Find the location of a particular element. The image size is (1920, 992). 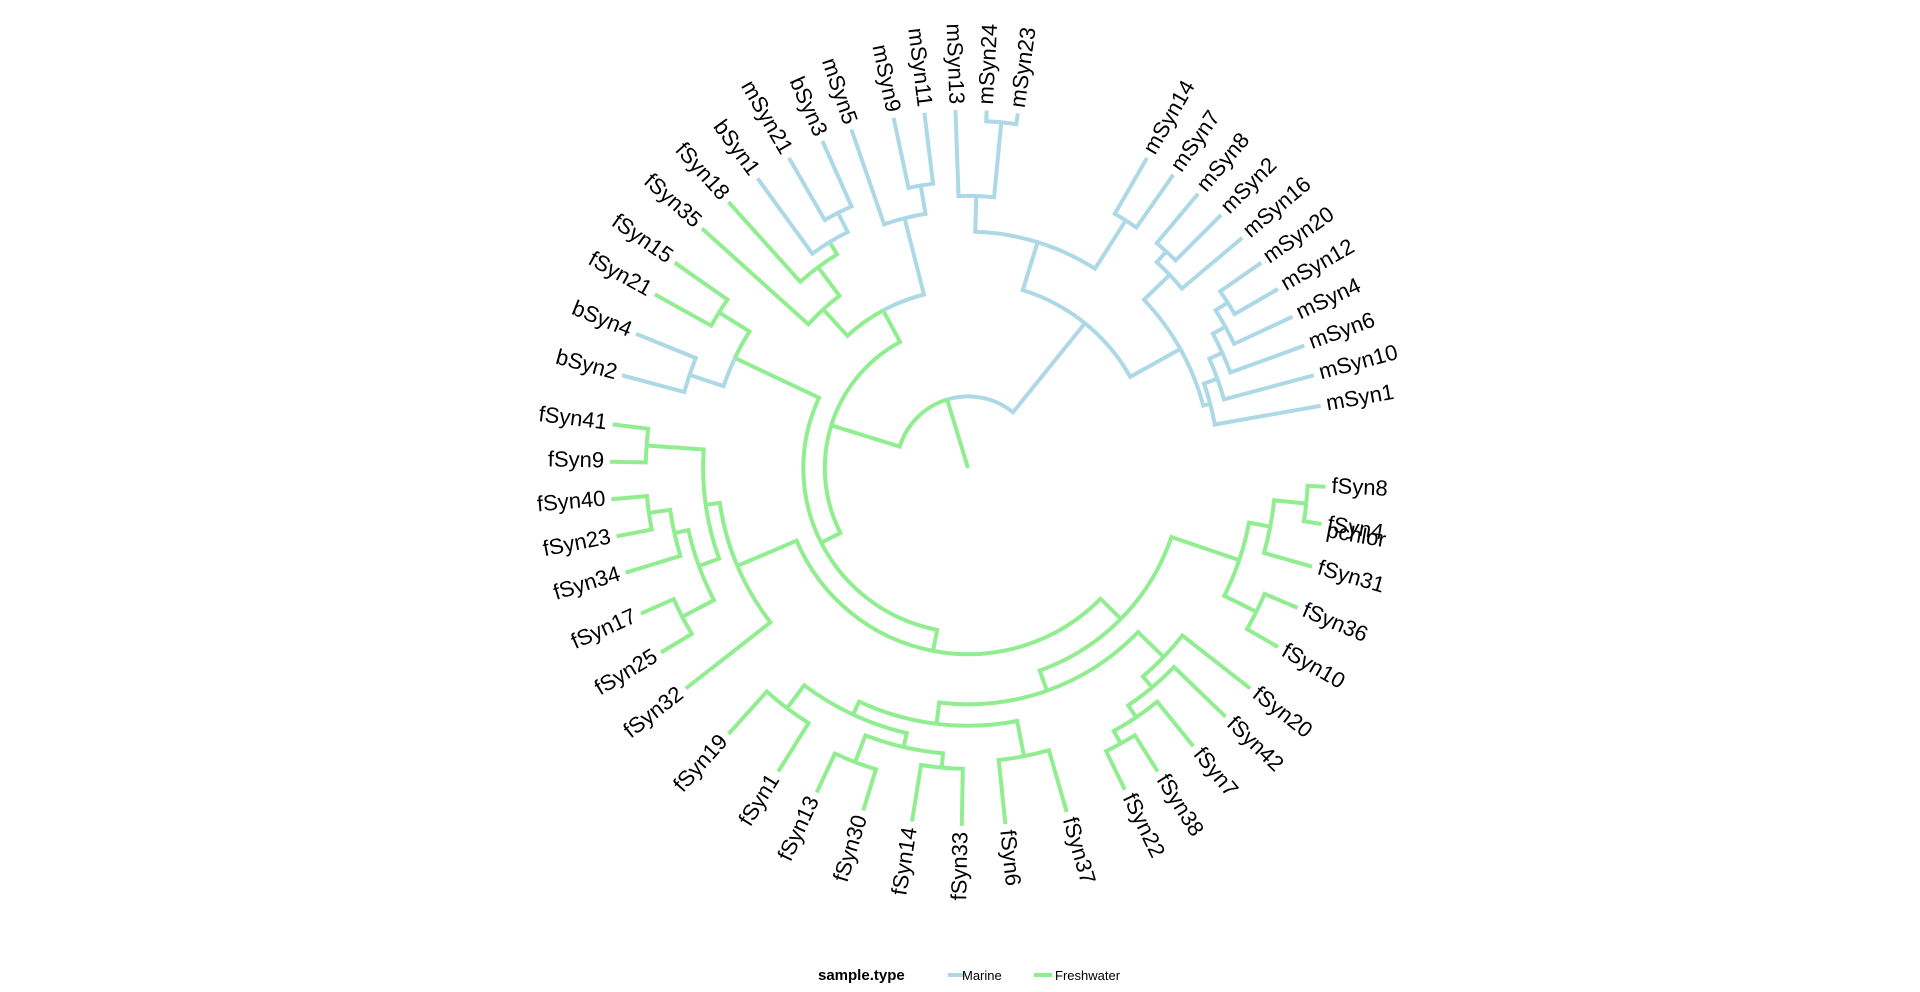

tip-label-fSyn40: fSyn40 is located at coordinates (571, 501).